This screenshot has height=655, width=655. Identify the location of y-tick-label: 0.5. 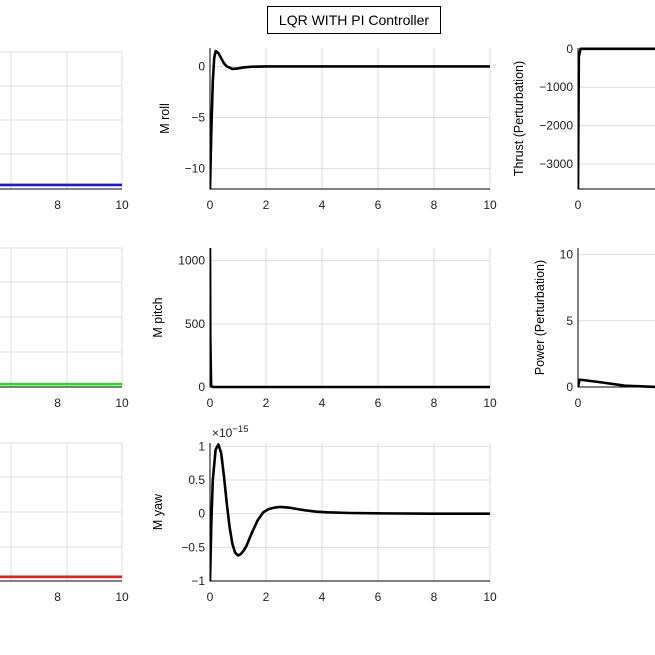
(196, 480).